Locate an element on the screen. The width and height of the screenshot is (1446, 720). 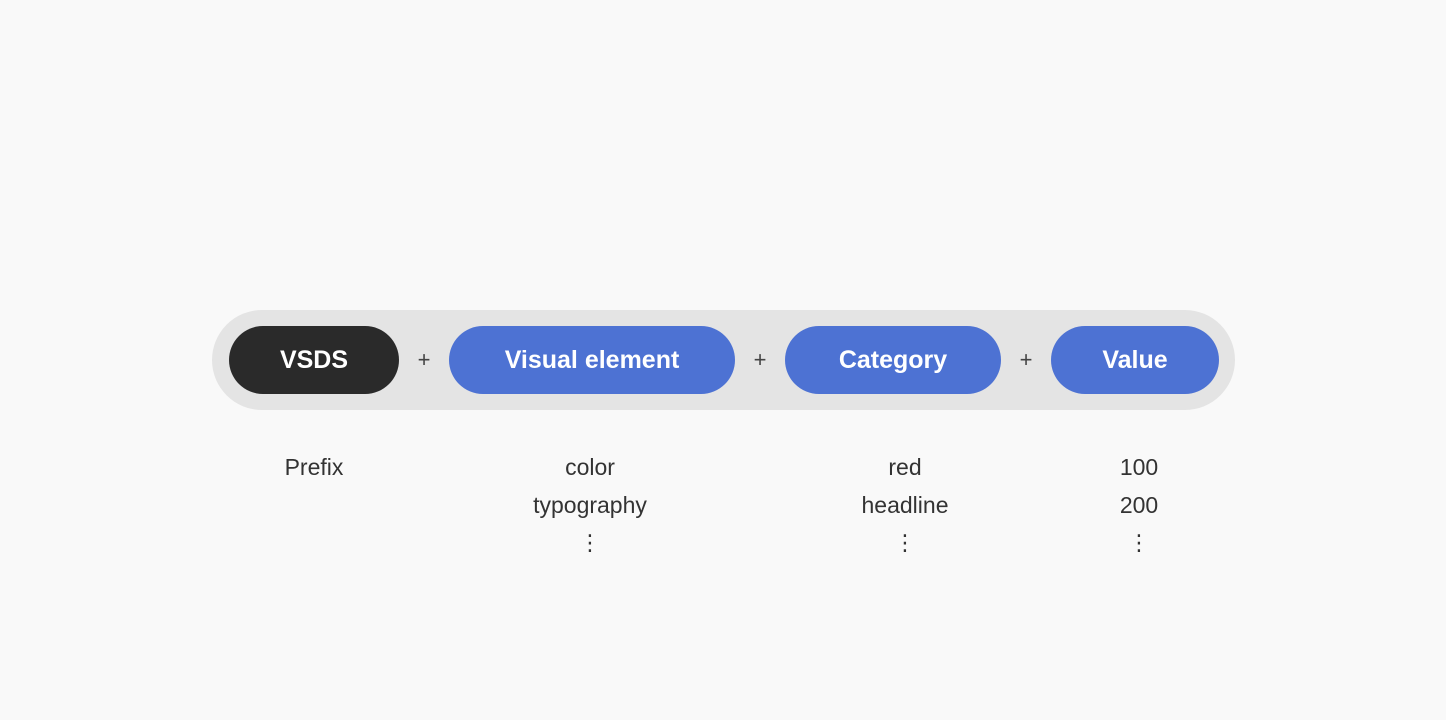
category-pill-label: Category is located at coordinates (893, 359).